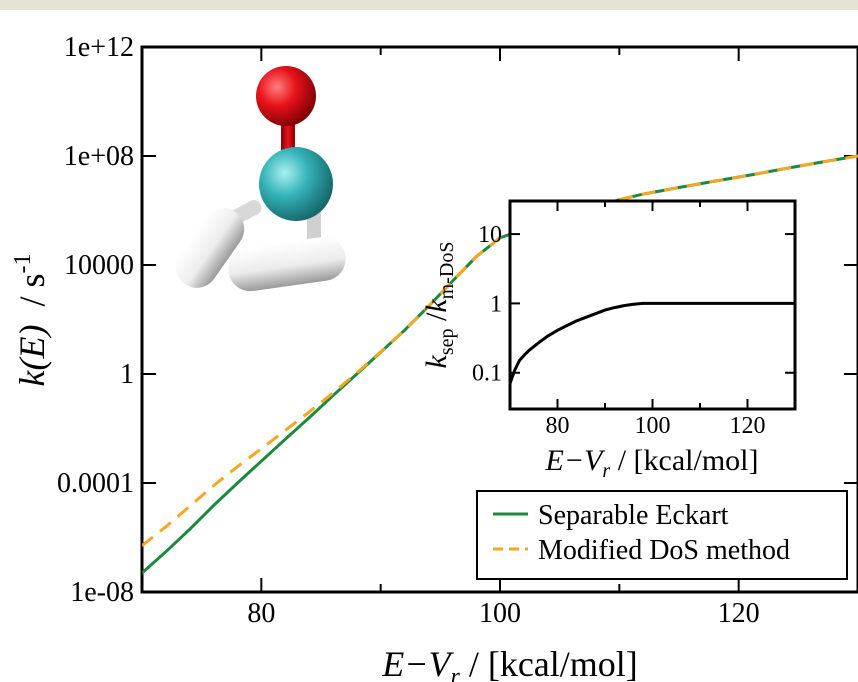 This screenshot has height=682, width=858. Describe the element at coordinates (31, 320) in the screenshot. I see `main-y-axis-title: k(E) / s-1` at that location.